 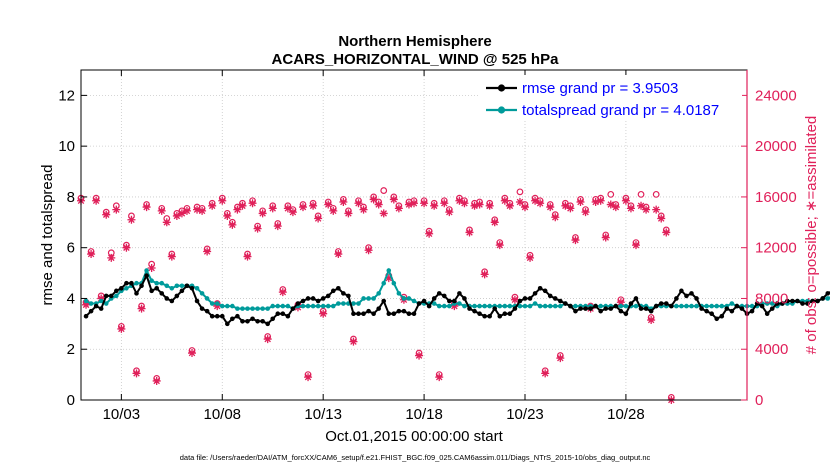 I want to click on left-axis-label: rmse and totalspread, so click(x=47, y=235).